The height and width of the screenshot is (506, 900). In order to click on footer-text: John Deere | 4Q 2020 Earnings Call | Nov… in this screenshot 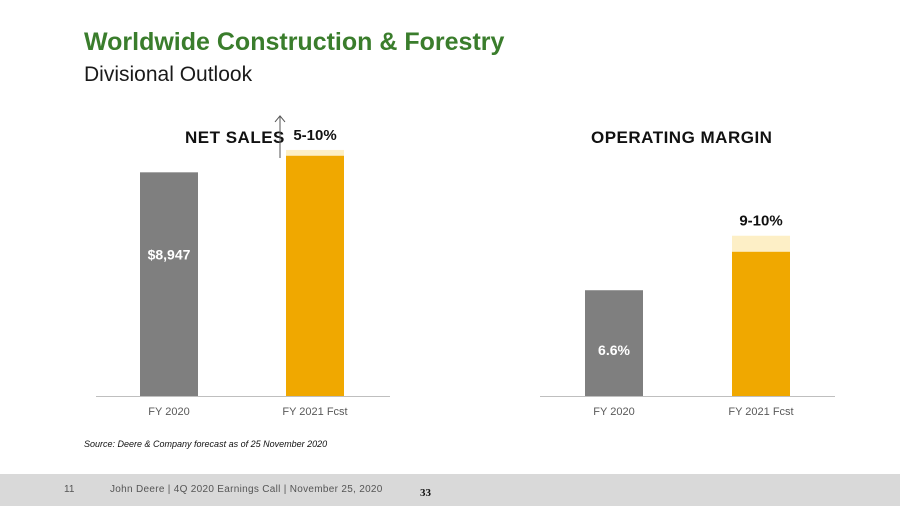, I will do `click(246, 489)`.